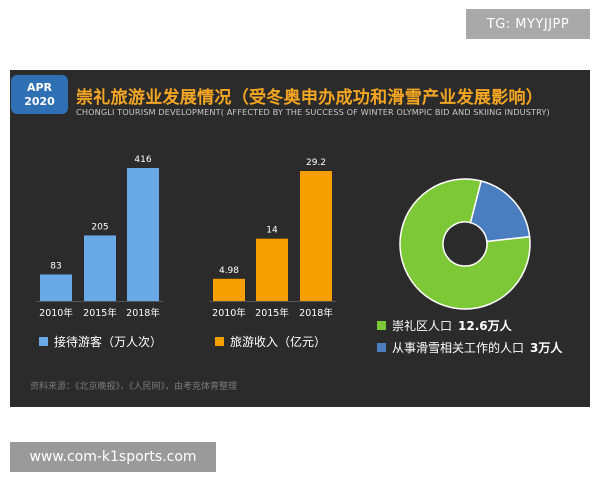 The image size is (600, 480). I want to click on donut-slice-population, so click(465, 244).